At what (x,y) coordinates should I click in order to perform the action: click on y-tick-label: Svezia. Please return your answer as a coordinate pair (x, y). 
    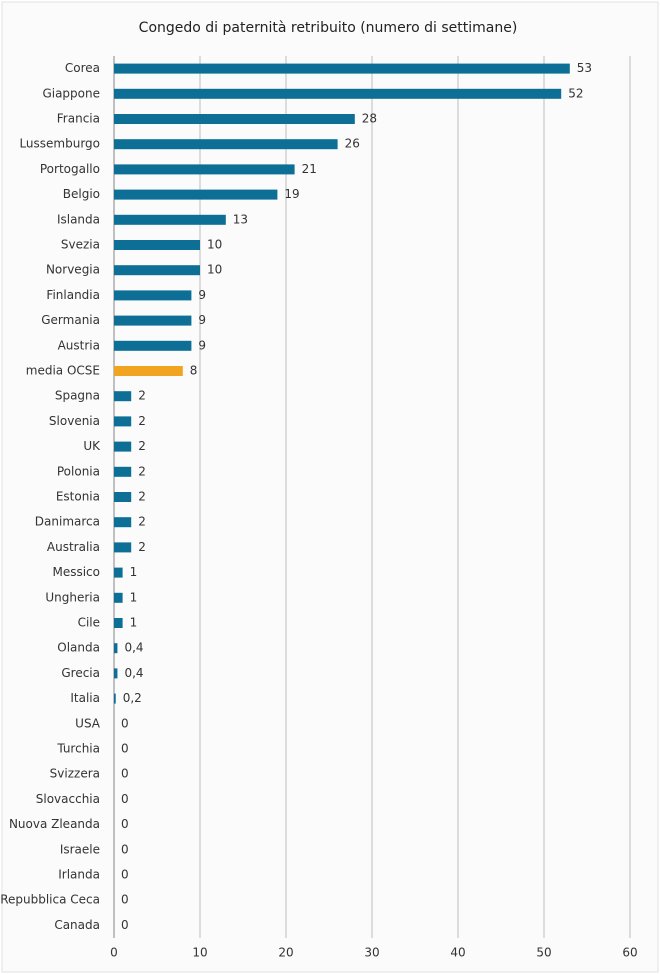
    Looking at the image, I should click on (80, 245).